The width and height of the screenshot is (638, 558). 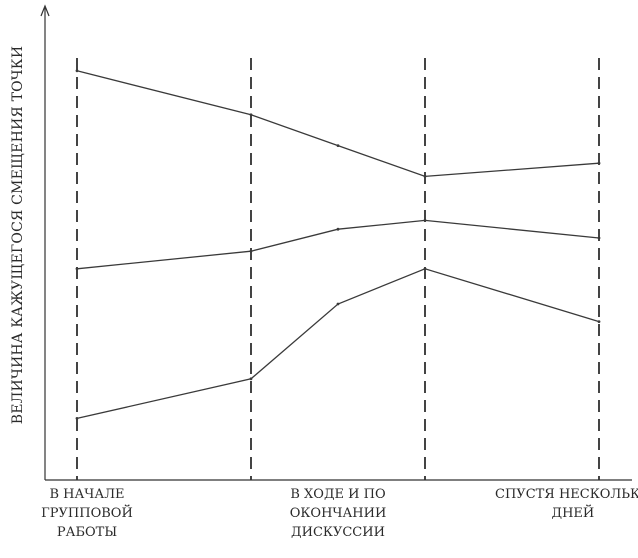 I want to click on x-tick-label-2-line-1: В ХОДЕ И ПО, so click(x=337, y=494).